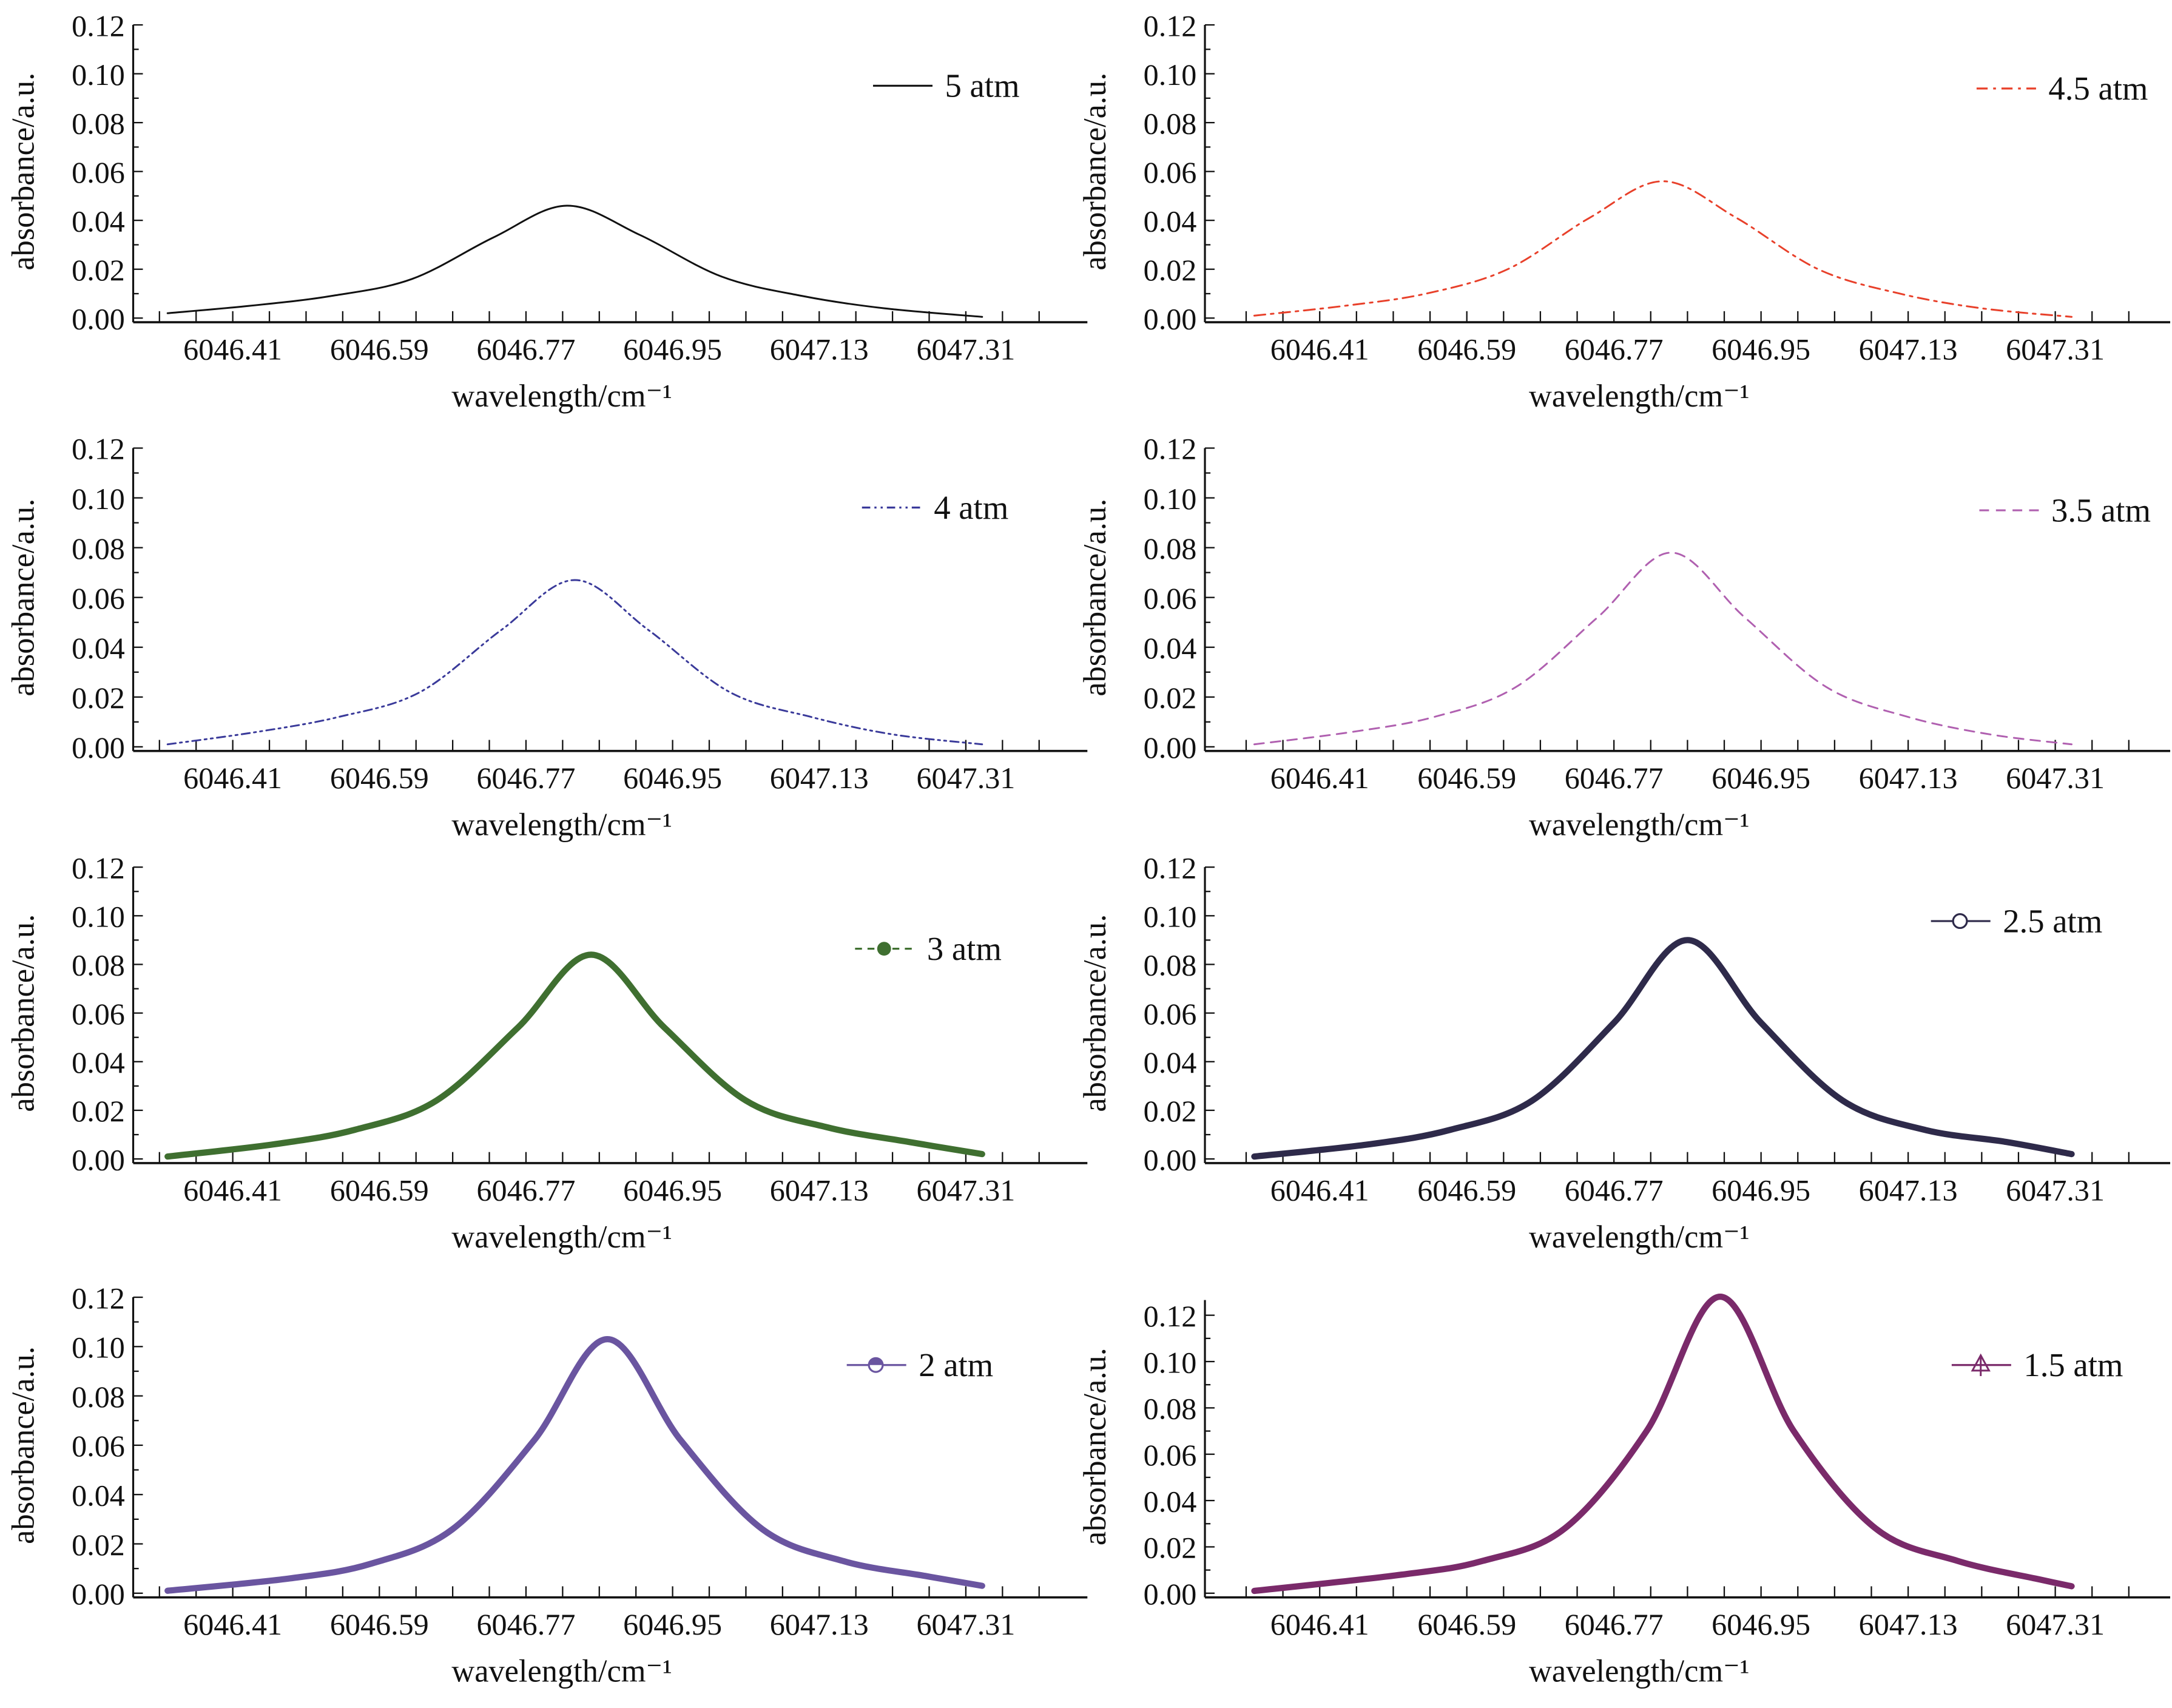 Image resolution: width=2172 pixels, height=1708 pixels. I want to click on legend: 4.5 atm, so click(2062, 89).